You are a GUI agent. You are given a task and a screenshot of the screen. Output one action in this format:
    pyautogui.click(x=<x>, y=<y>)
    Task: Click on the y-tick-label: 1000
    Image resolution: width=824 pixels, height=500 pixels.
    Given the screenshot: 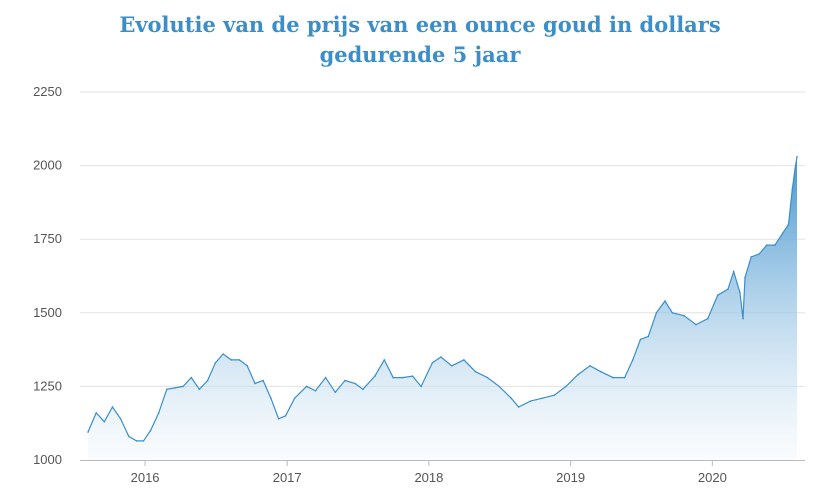 What is the action you would take?
    pyautogui.click(x=47, y=459)
    